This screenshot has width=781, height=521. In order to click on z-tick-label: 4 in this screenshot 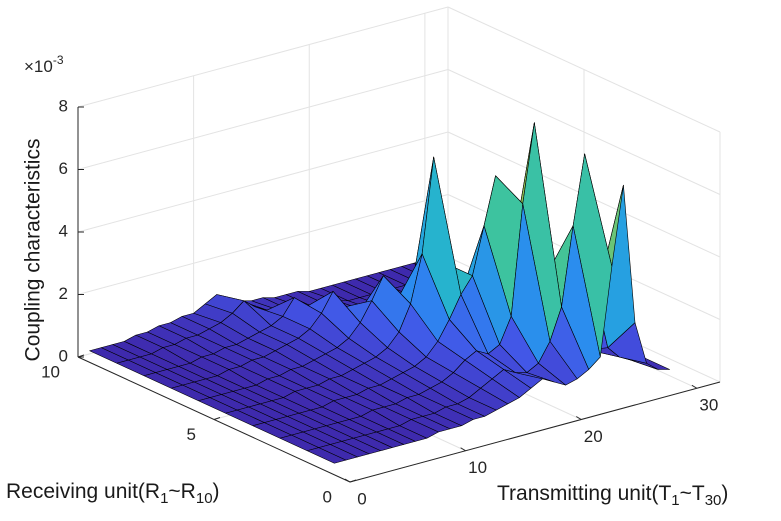, I will do `click(63, 230)`.